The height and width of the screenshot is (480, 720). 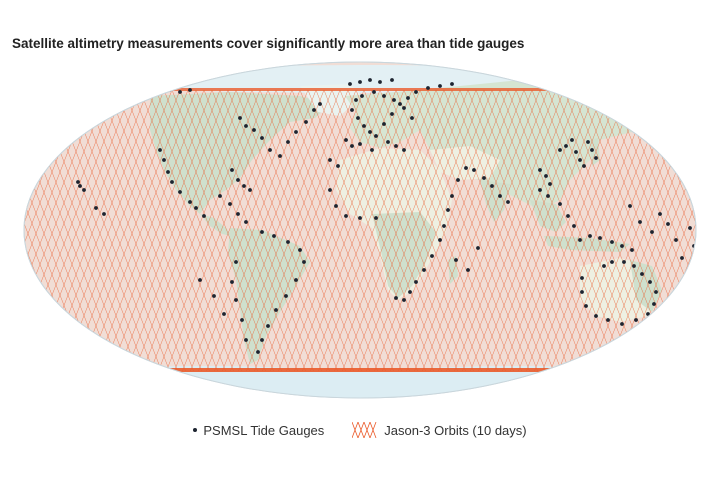 I want to click on tide-gauge-dot-icon, so click(x=195, y=430).